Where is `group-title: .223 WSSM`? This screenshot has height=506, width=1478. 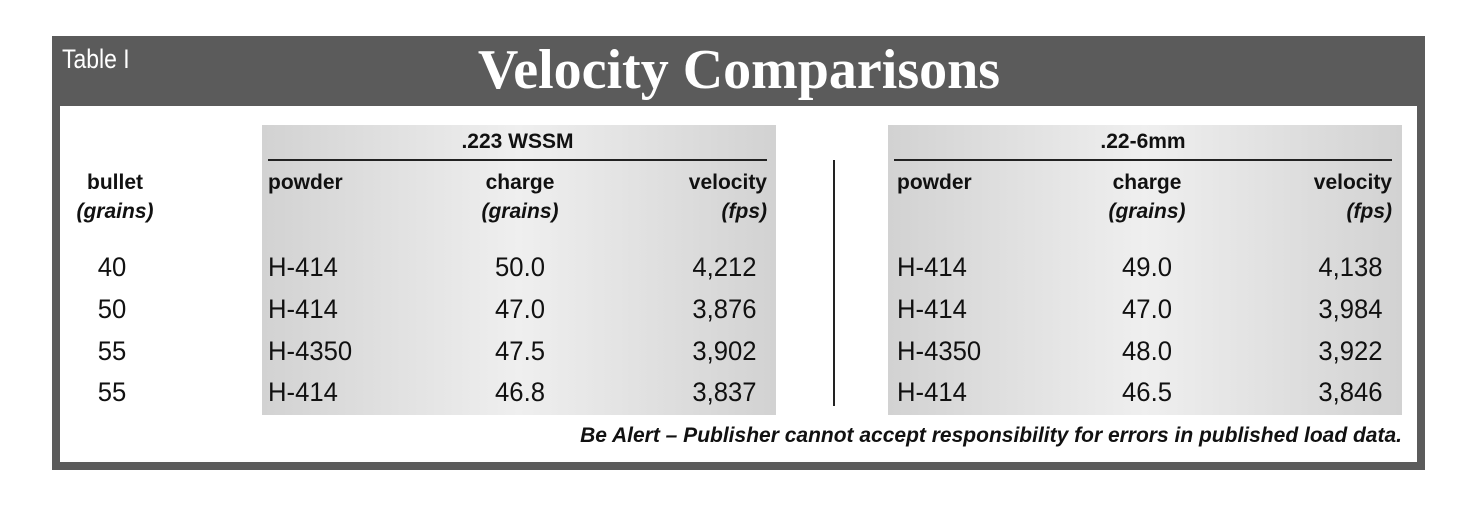 group-title: .223 WSSM is located at coordinates (517, 141).